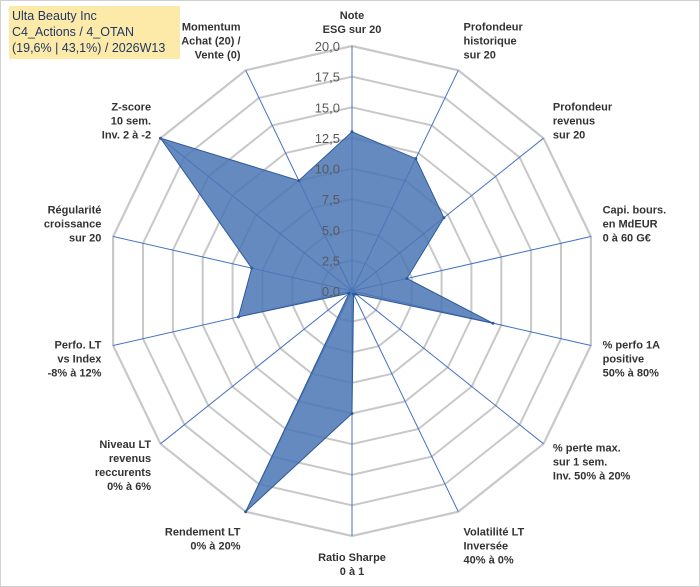 The image size is (700, 587). I want to click on tick-label-0: 0,0, so click(331, 291).